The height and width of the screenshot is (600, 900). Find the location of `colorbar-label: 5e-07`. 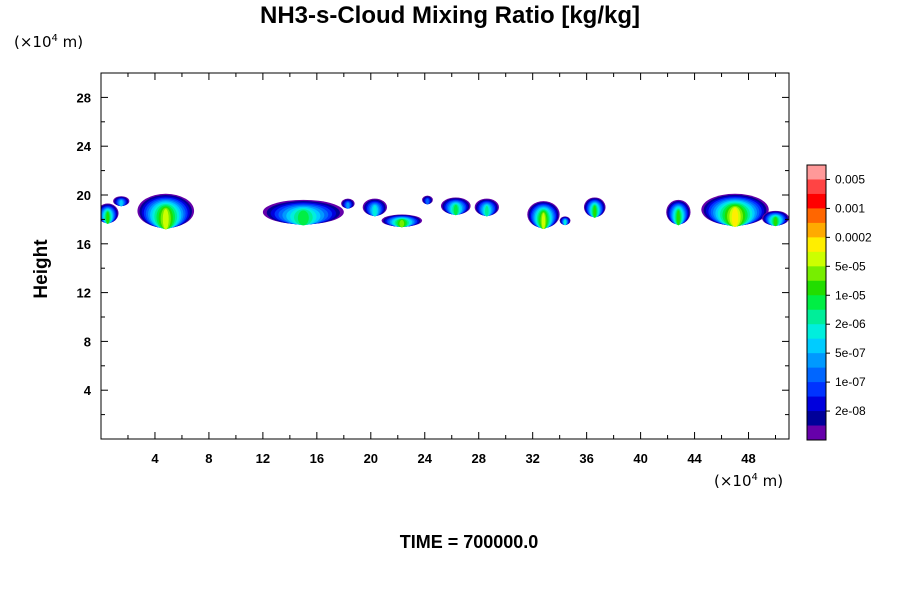

colorbar-label: 5e-07 is located at coordinates (850, 353).